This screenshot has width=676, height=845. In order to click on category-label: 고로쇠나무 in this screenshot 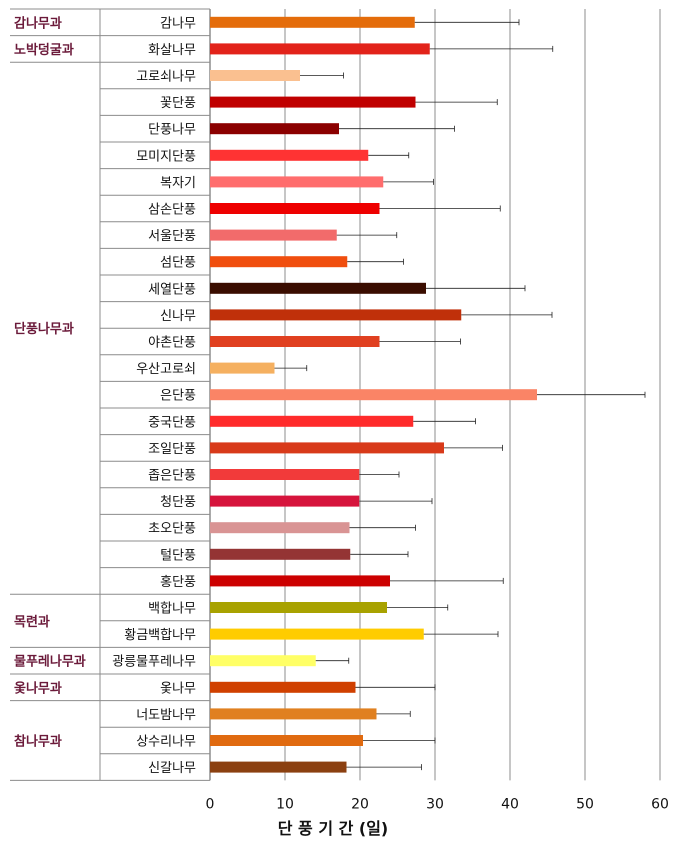, I will do `click(166, 77)`.